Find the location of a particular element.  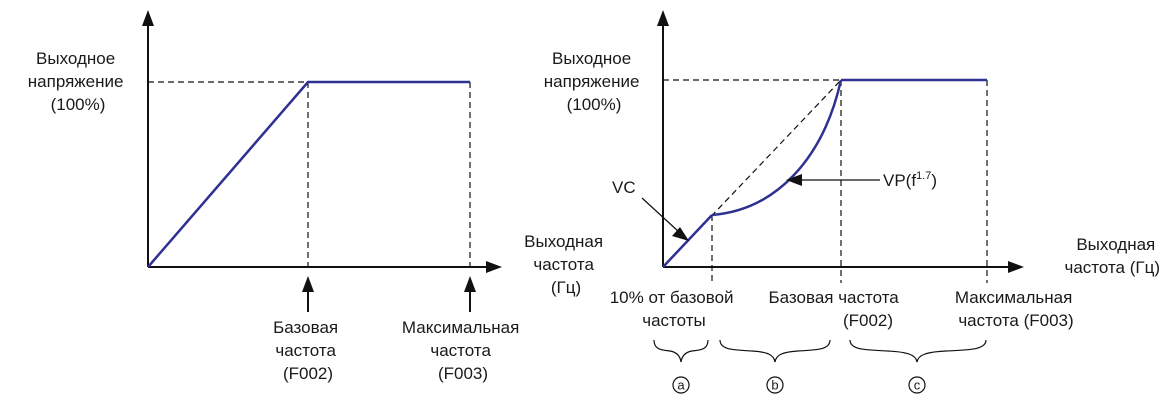

region-a-brace is located at coordinates (681, 351).